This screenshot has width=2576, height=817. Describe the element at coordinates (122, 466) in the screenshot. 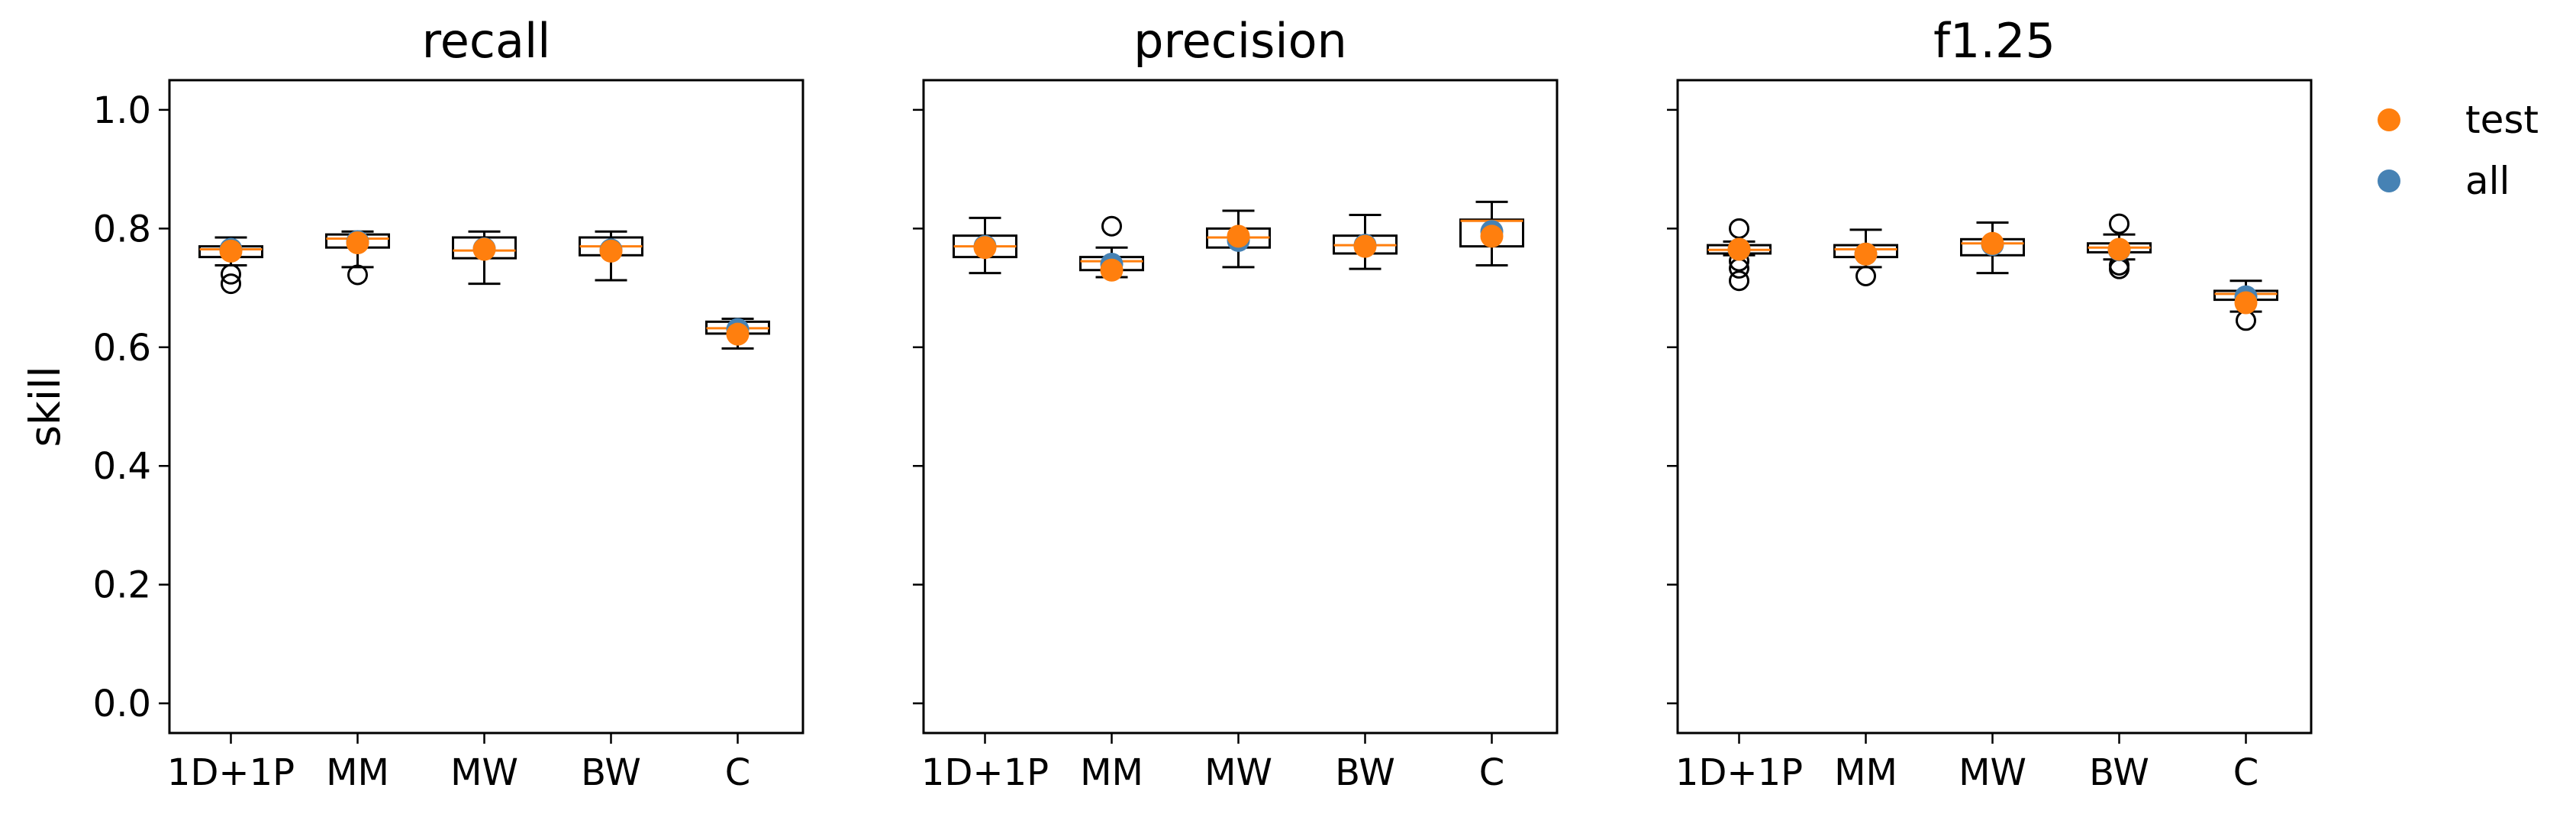

I see `y-tick-label: 0.4` at that location.